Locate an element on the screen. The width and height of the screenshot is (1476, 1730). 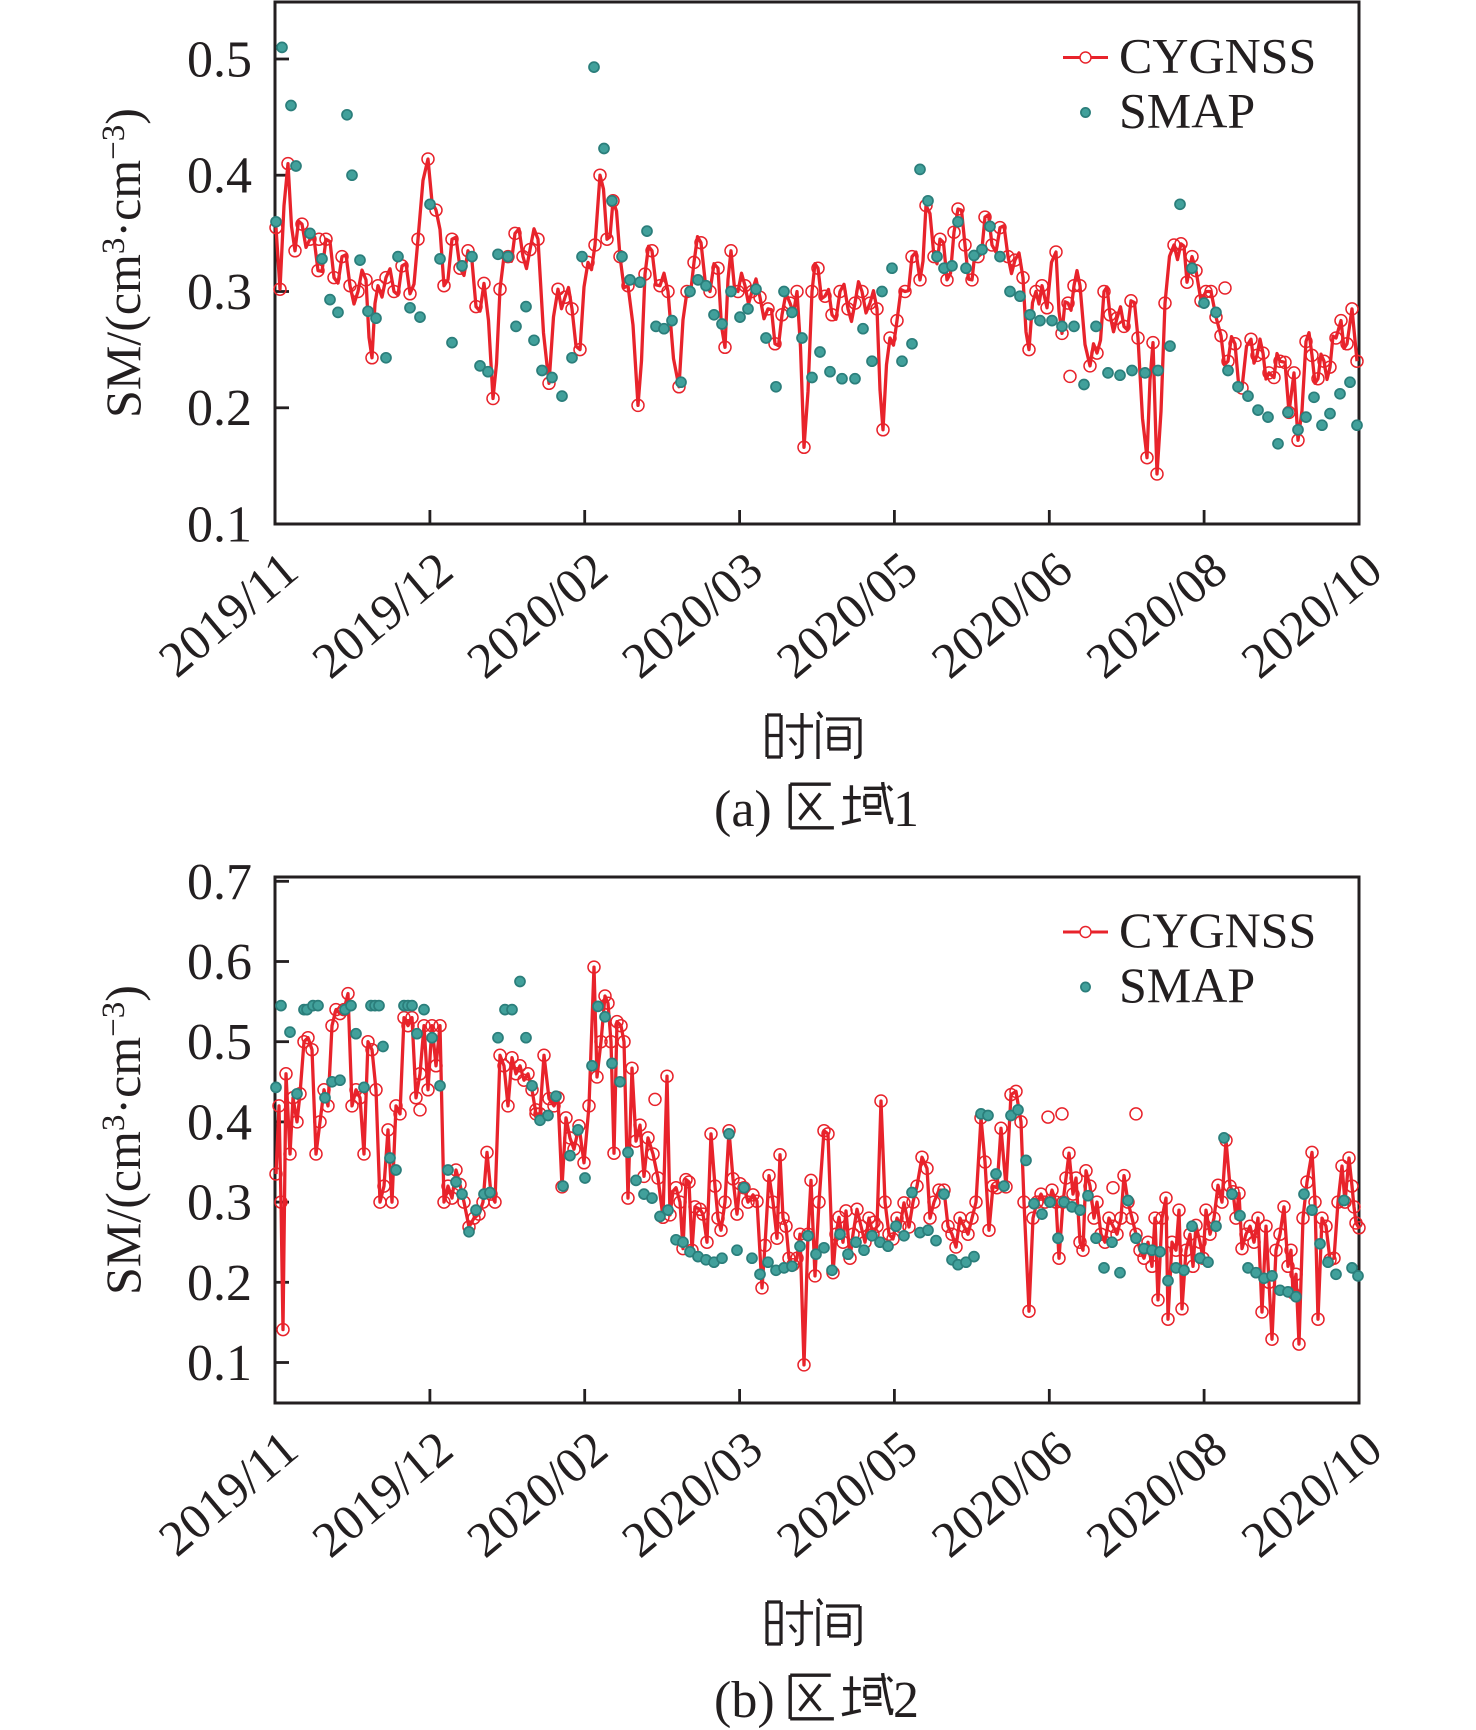
svg-text: (b) is located at coordinates (744, 1700).